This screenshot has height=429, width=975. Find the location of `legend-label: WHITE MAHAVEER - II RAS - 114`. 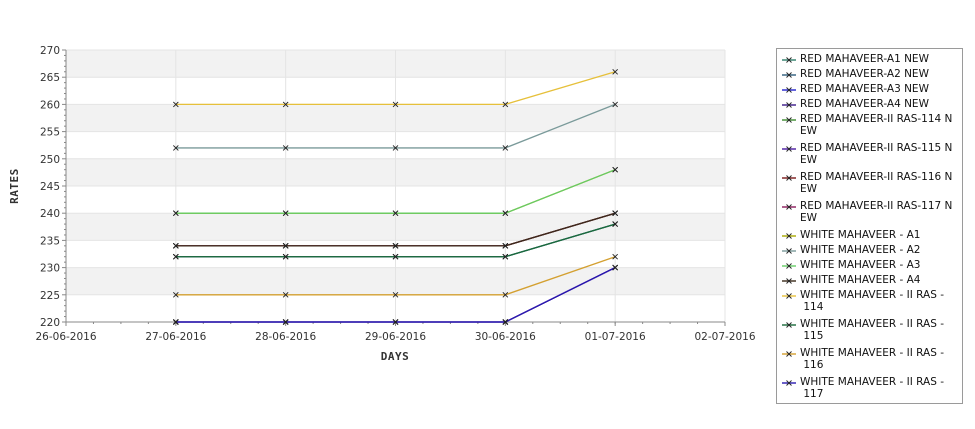

legend-label: WHITE MAHAVEER - II RAS - 114 is located at coordinates (872, 301).